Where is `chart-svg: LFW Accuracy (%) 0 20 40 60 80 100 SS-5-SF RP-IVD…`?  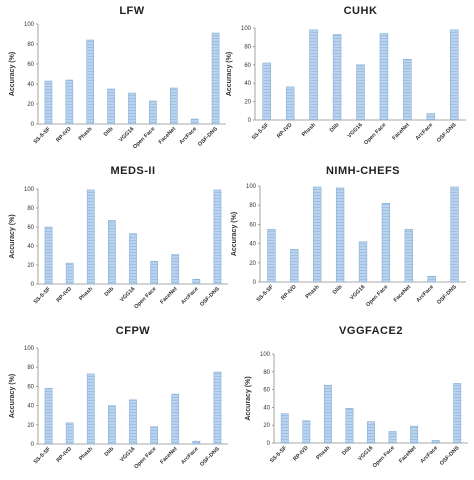
chart-svg: LFW Accuracy (%) 0 20 40 60 80 100 SS-5-SF RP-IVD… is located at coordinates (117, 77).